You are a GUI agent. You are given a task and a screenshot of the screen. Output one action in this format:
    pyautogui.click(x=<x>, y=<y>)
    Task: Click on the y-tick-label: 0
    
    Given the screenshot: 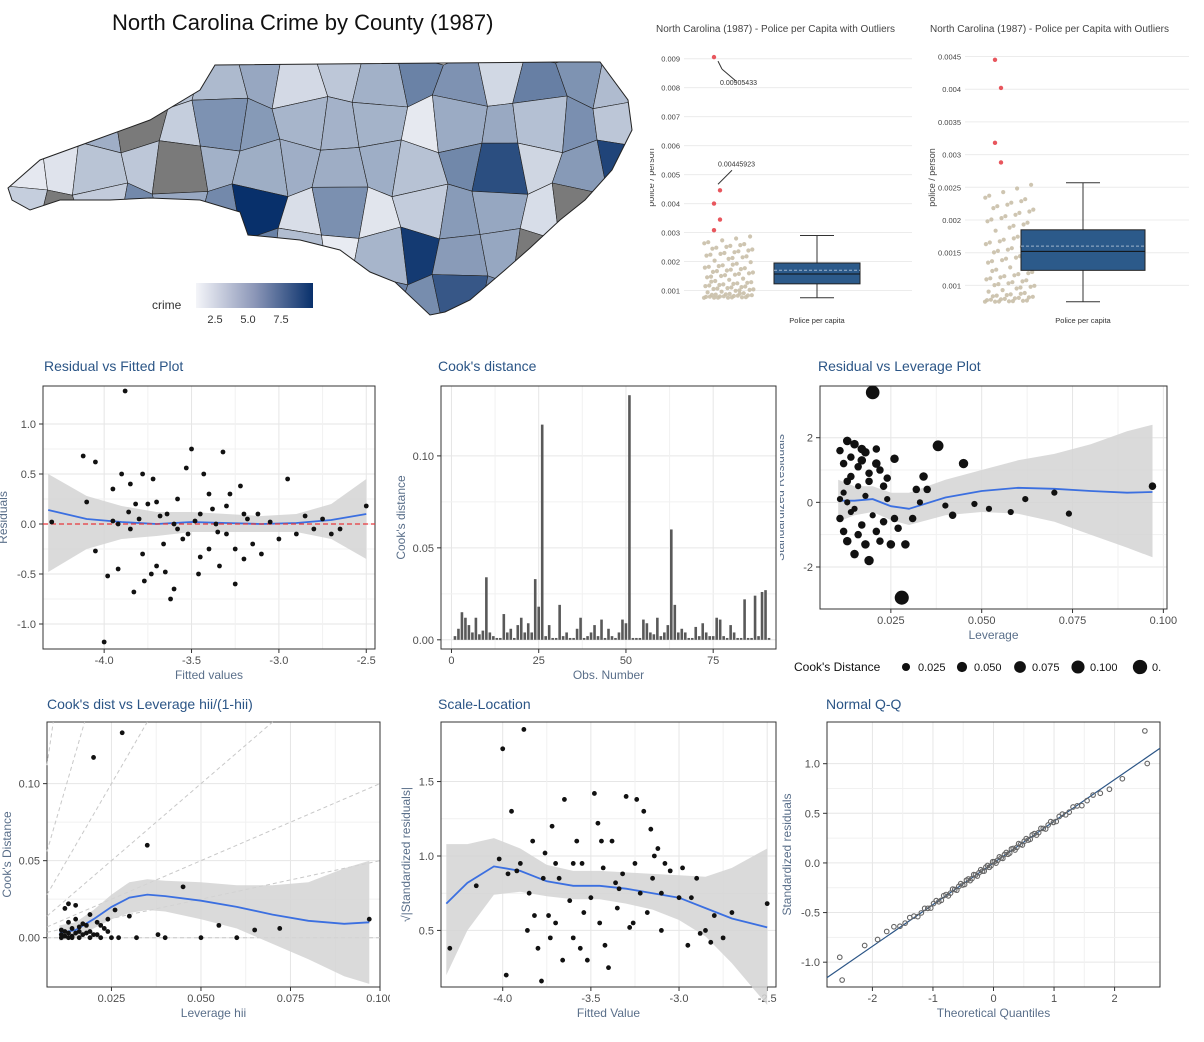 What is the action you would take?
    pyautogui.click(x=810, y=503)
    